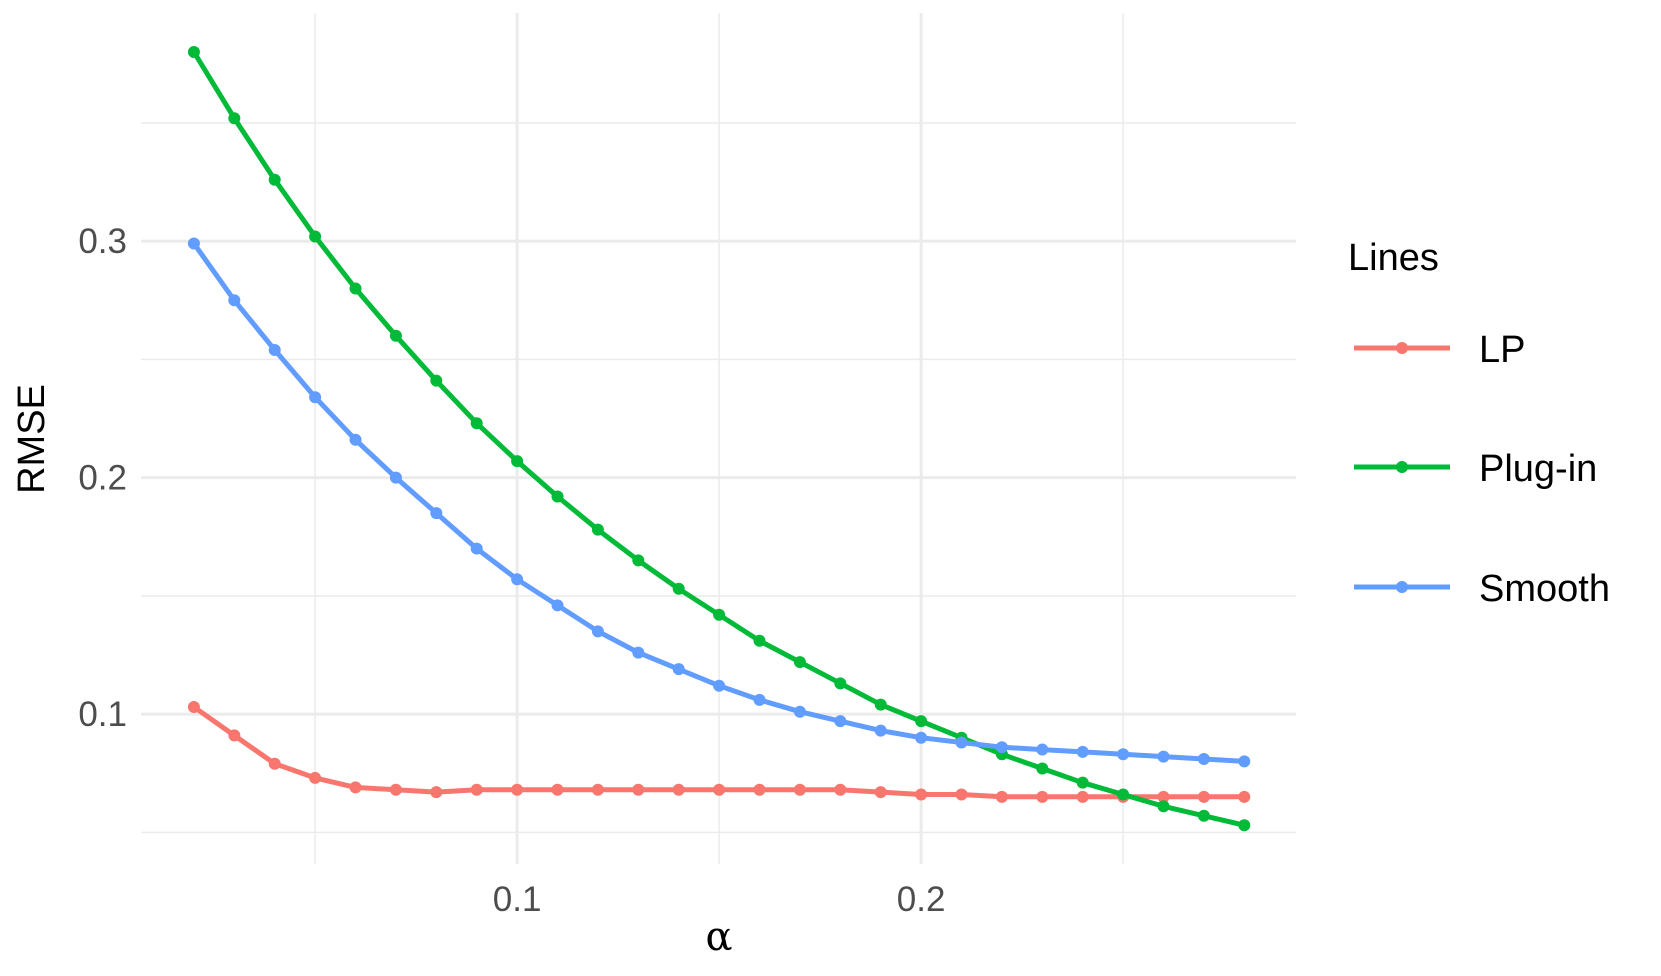  What do you see at coordinates (102, 241) in the screenshot?
I see `y-tick-label: 0.3` at bounding box center [102, 241].